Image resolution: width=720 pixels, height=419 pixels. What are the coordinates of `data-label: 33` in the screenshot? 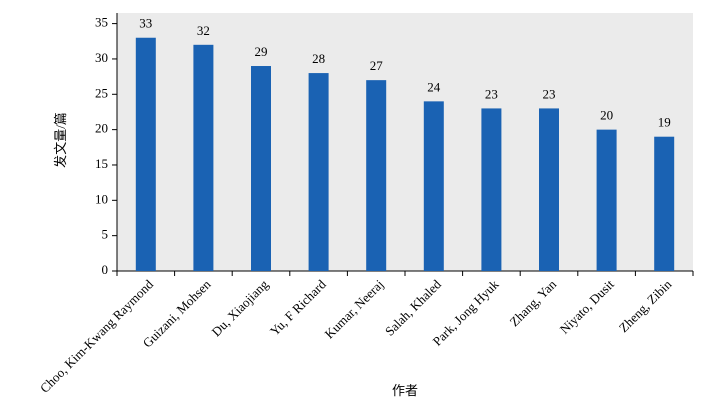 It's located at (145, 23).